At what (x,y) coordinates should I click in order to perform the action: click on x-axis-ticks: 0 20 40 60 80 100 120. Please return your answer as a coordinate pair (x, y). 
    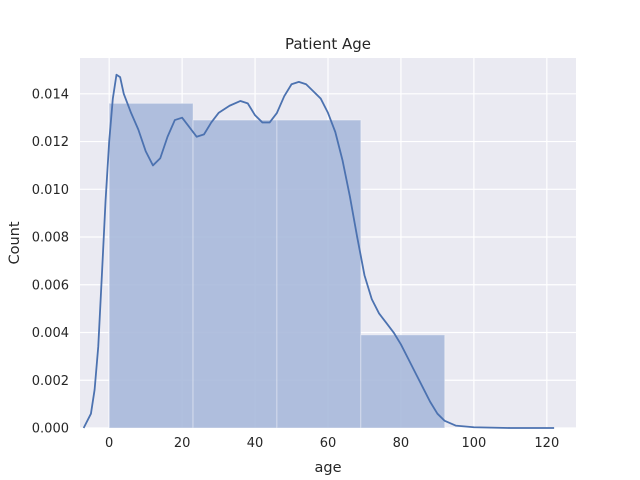
    Looking at the image, I should click on (332, 443).